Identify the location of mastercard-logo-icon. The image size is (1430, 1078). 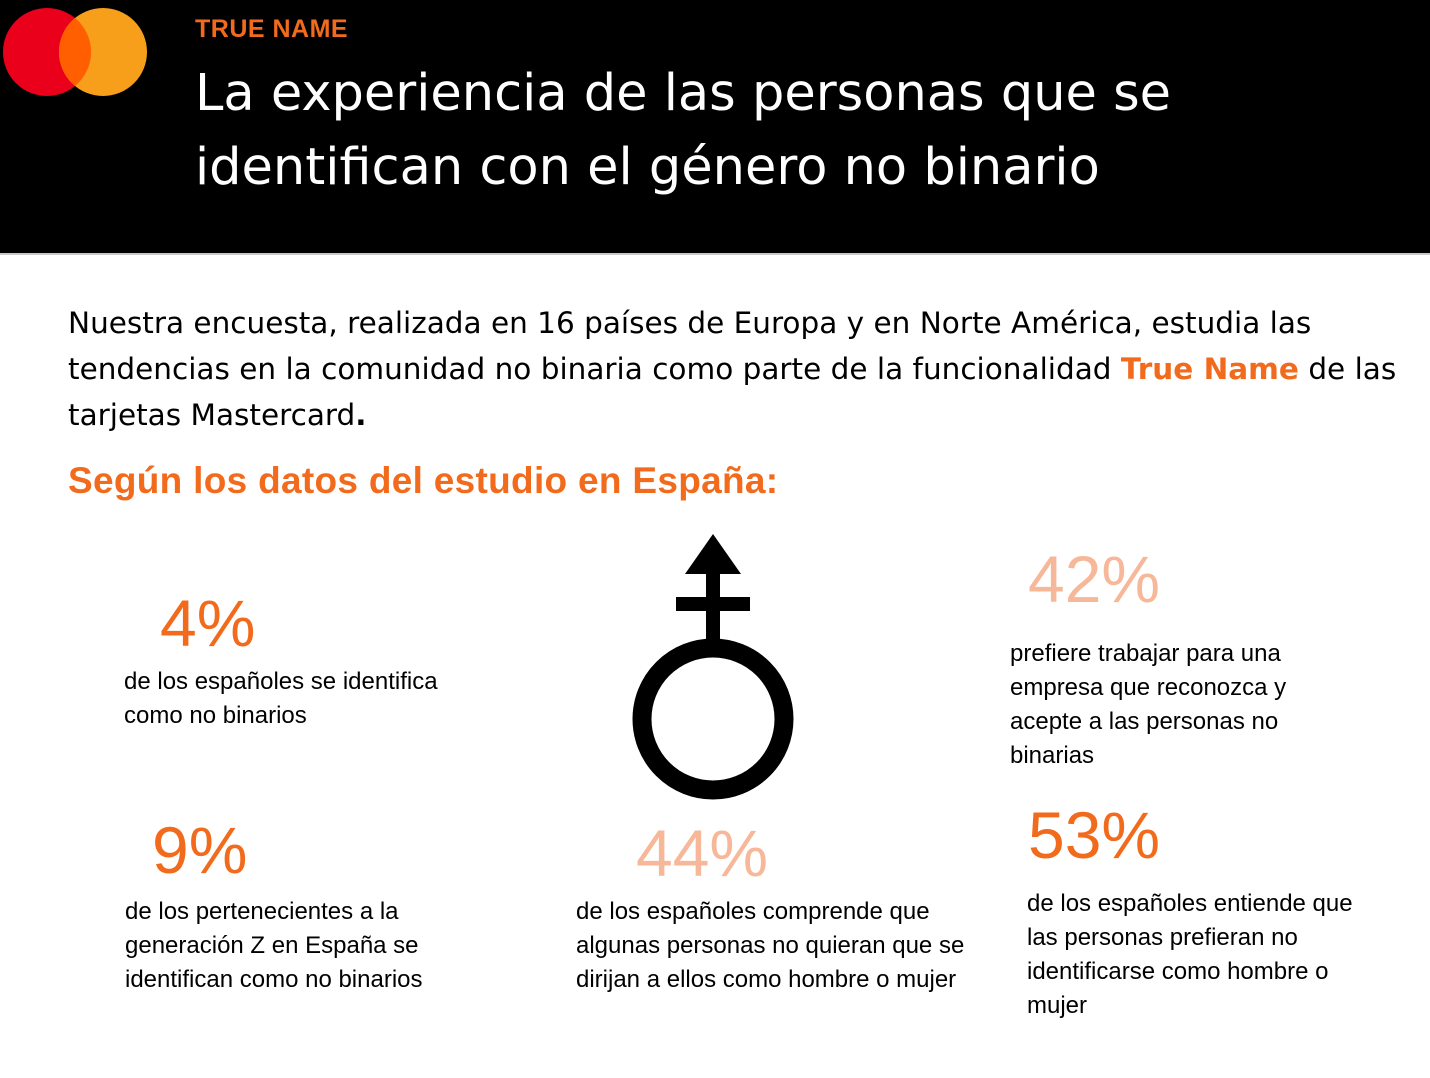
(75, 52).